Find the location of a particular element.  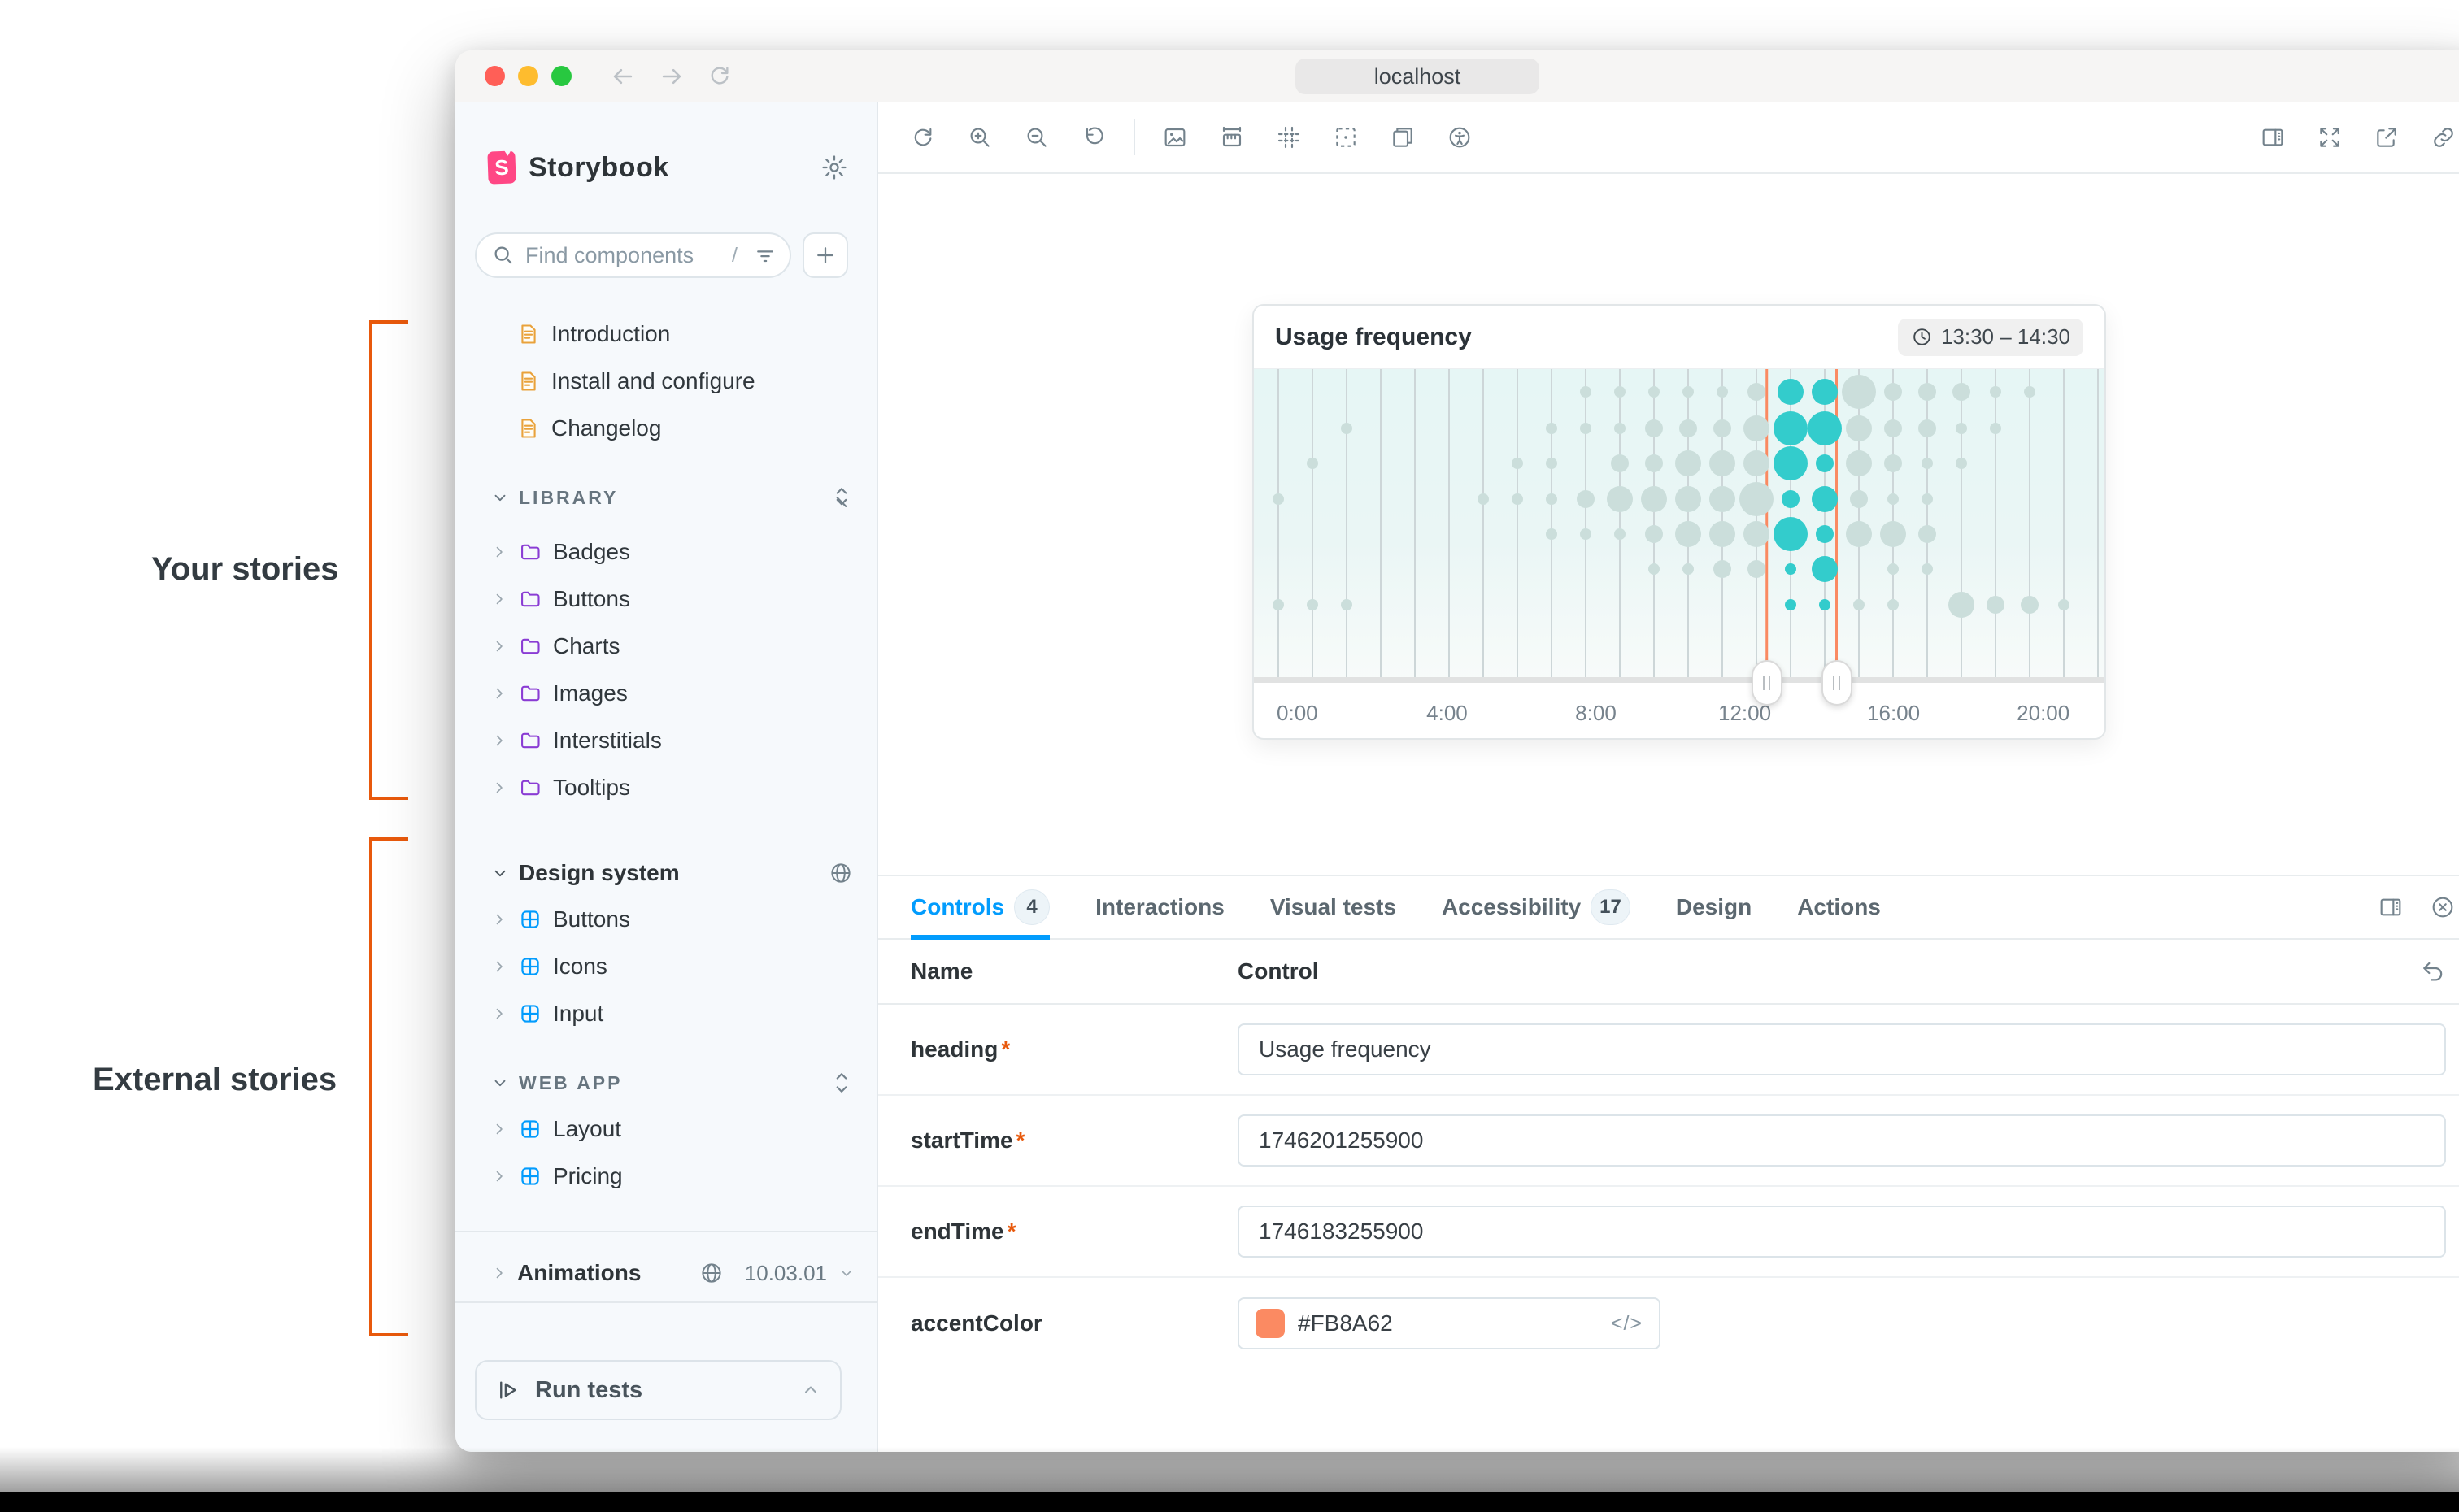

viewport-icon is located at coordinates (1403, 137).